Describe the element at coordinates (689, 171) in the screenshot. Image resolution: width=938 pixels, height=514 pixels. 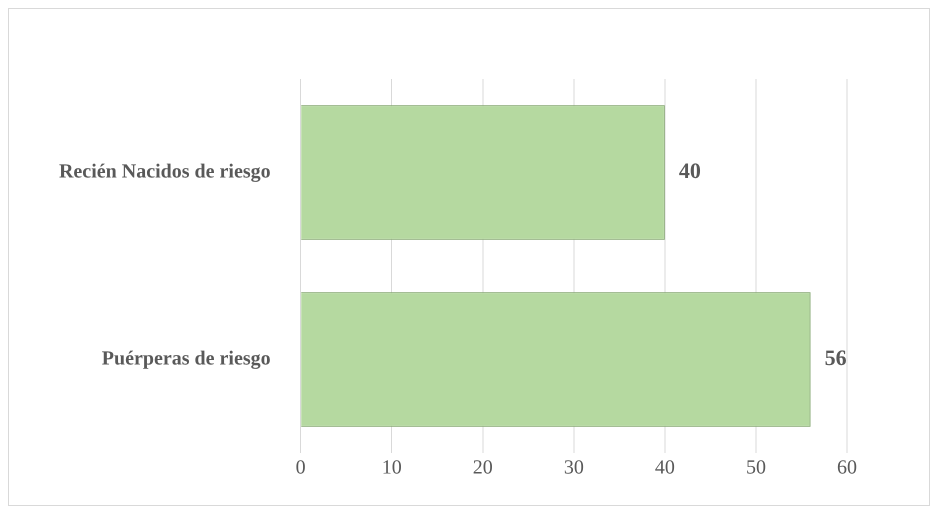
I see `data-label: 40` at that location.